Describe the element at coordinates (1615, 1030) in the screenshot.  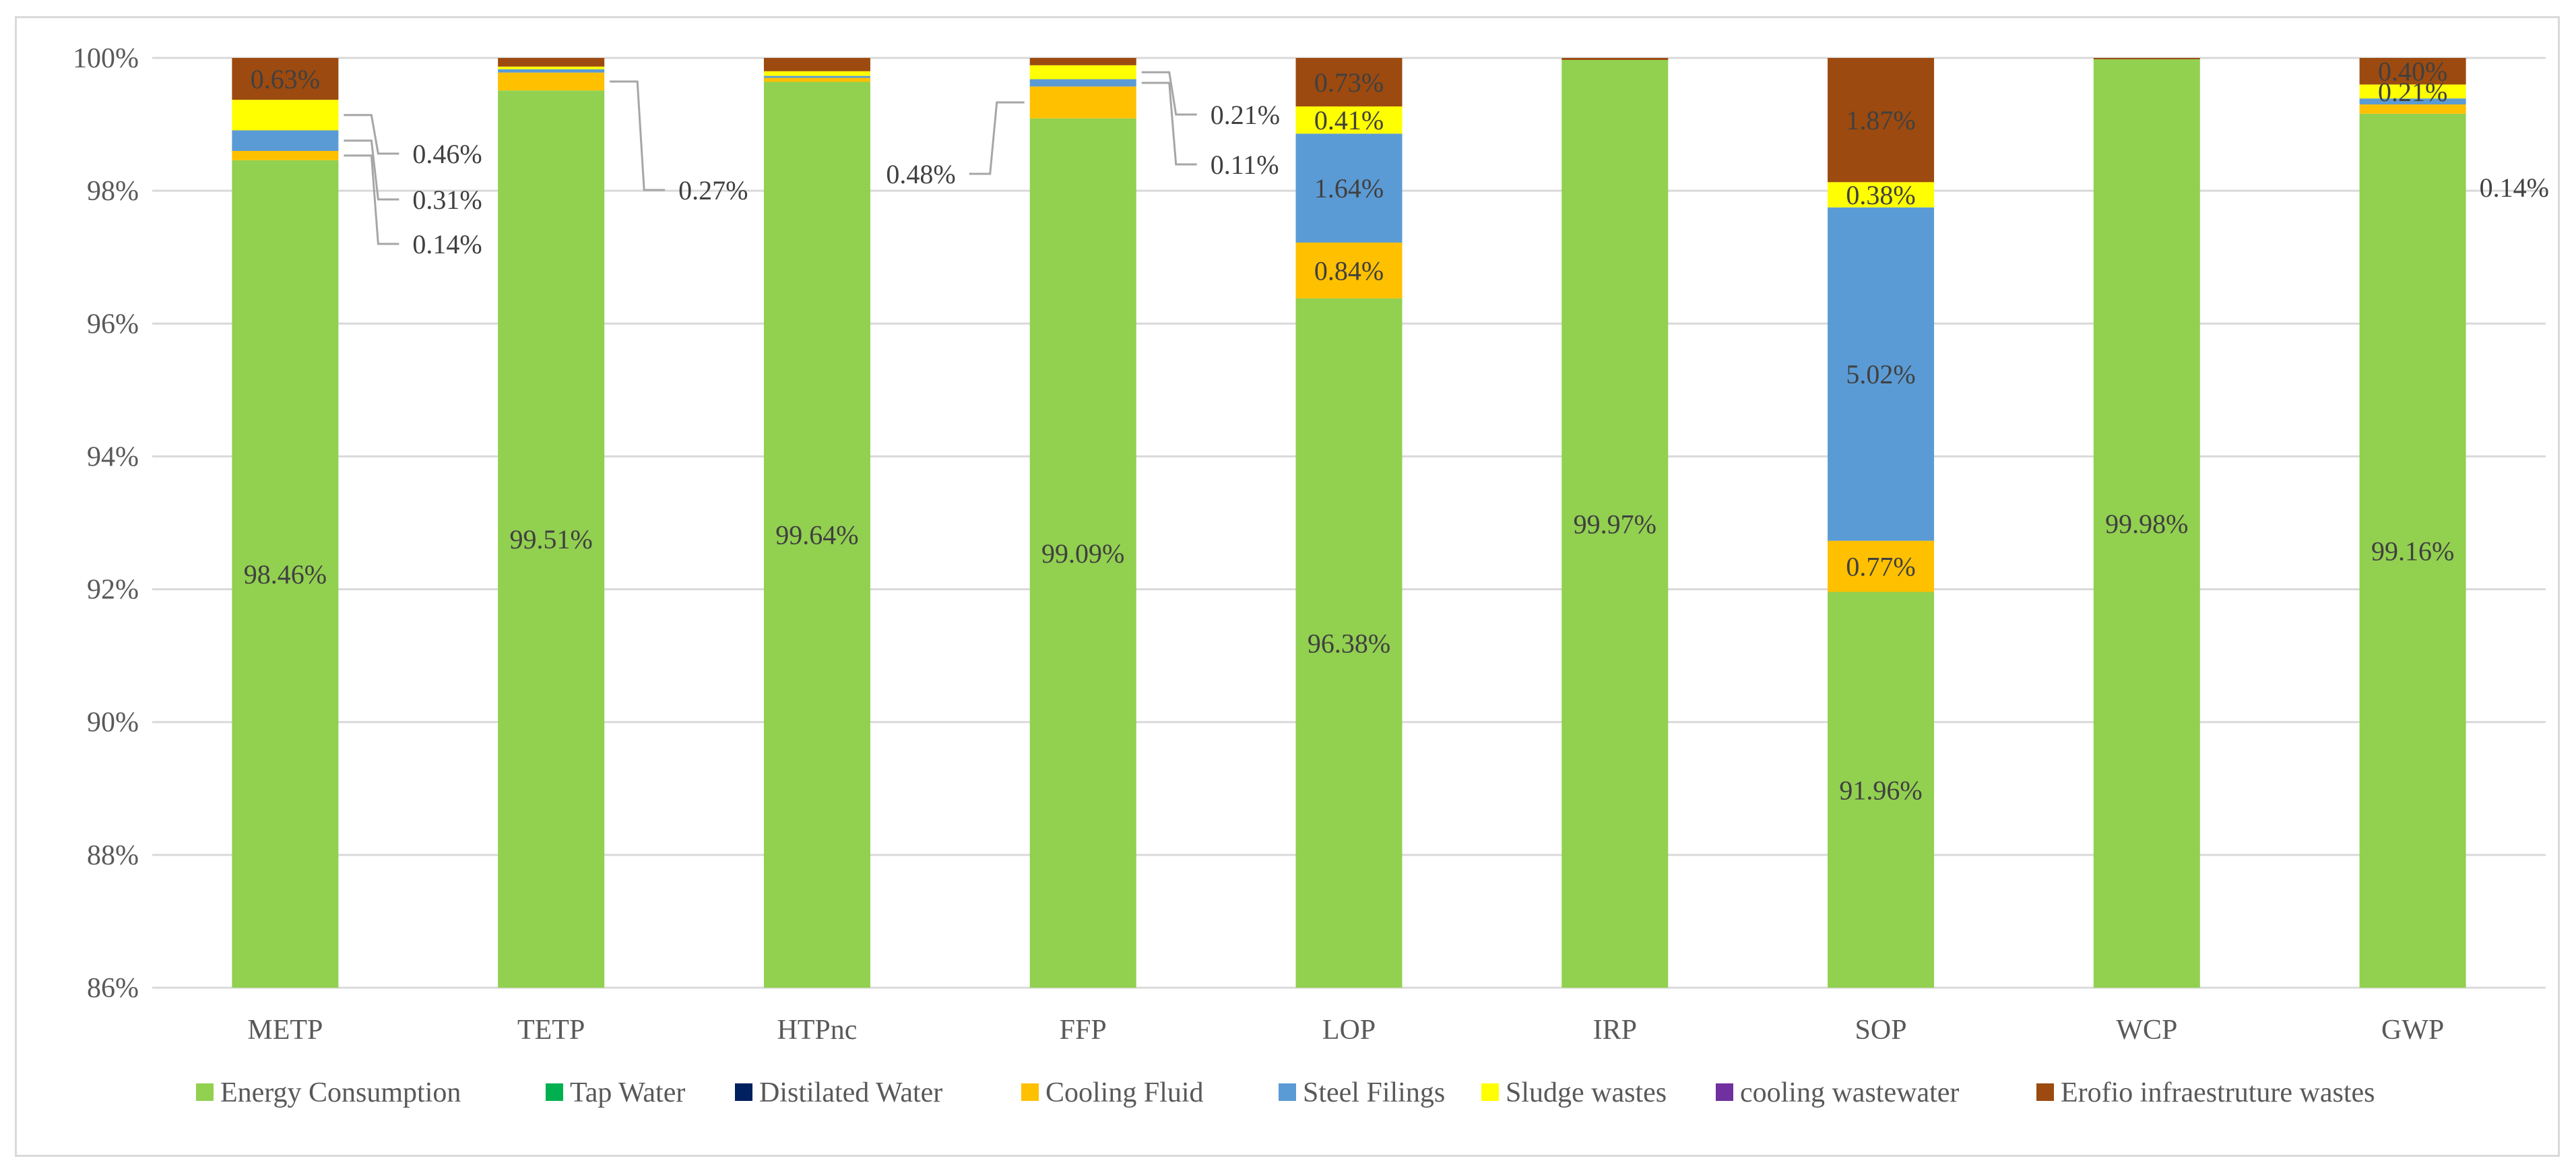
I see `x-tick-label: IRP` at that location.